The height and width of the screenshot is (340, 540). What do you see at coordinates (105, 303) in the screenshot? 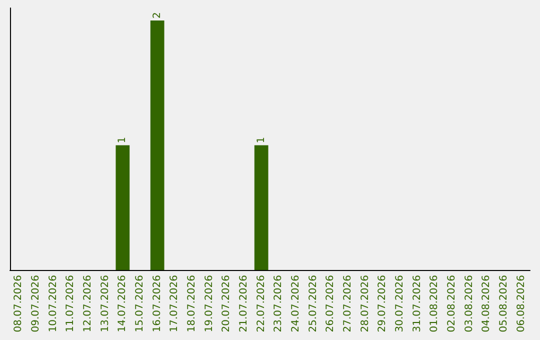
I see `x-tick-label: 13.07.2026` at bounding box center [105, 303].